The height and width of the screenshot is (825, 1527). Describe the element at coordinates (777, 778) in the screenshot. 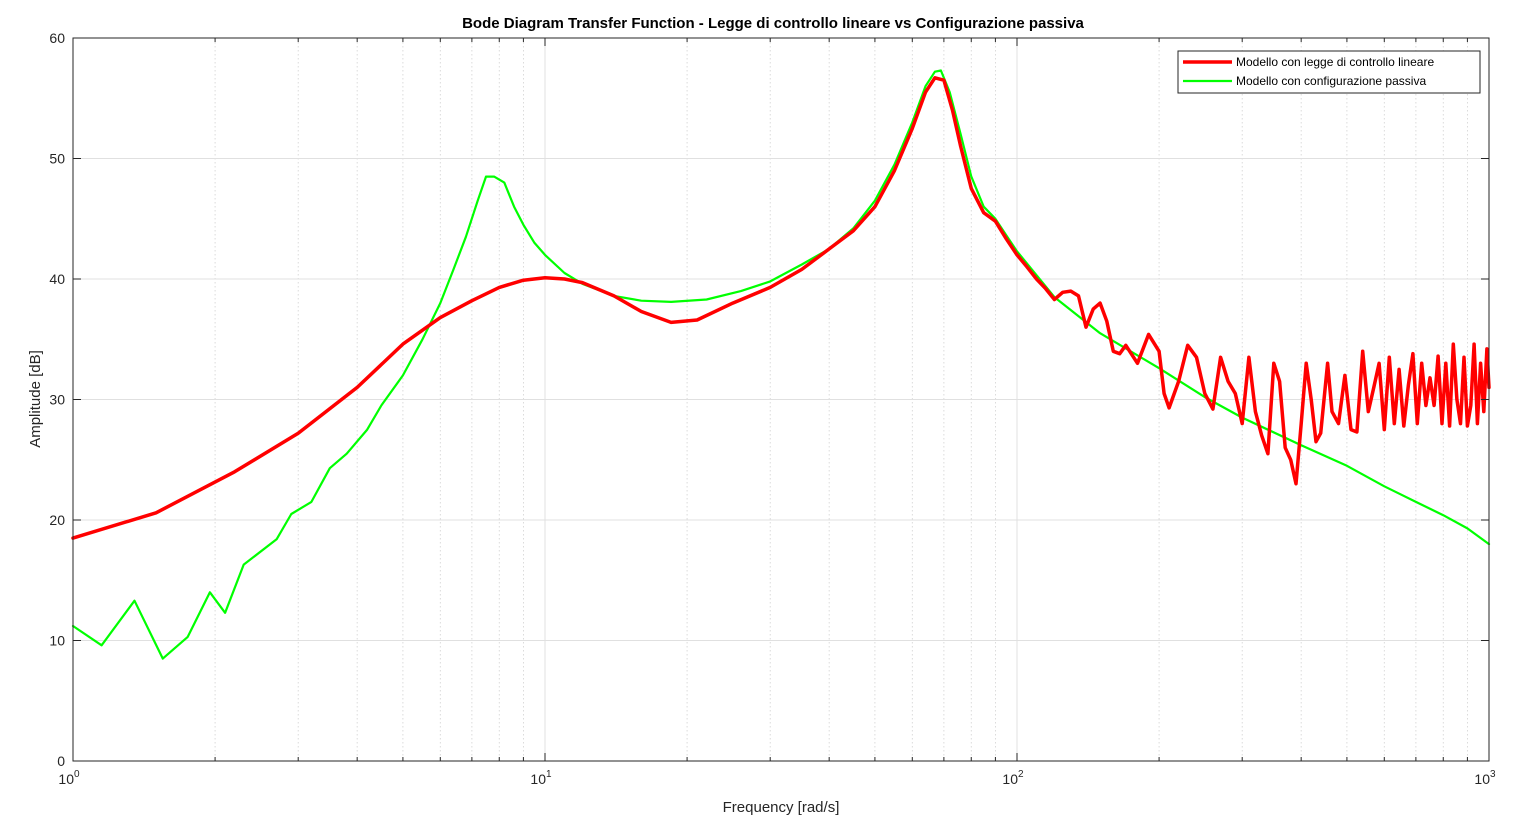

I see `x-tick-labels: 10⁰ 10¹ 10² 10³` at that location.